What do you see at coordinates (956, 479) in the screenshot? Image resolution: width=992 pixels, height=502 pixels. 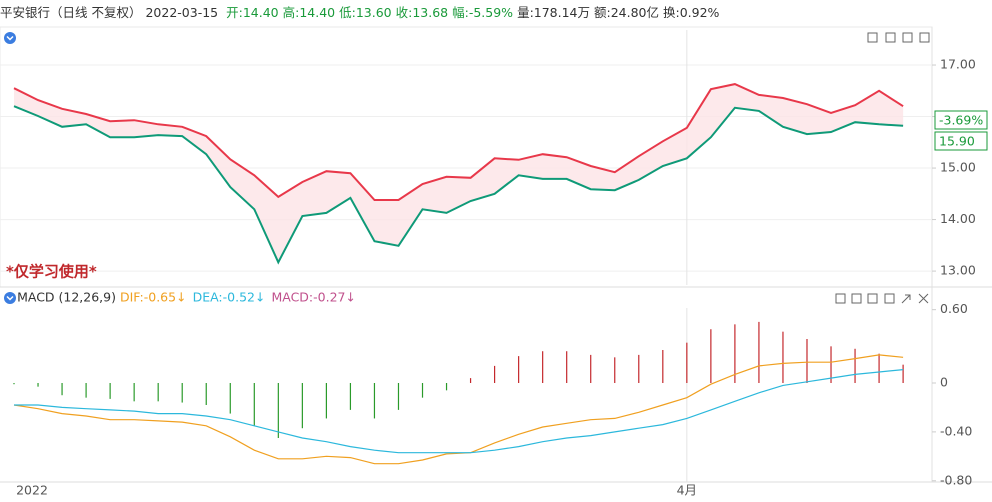 I see `y-tick-label: -0.80` at bounding box center [956, 479].